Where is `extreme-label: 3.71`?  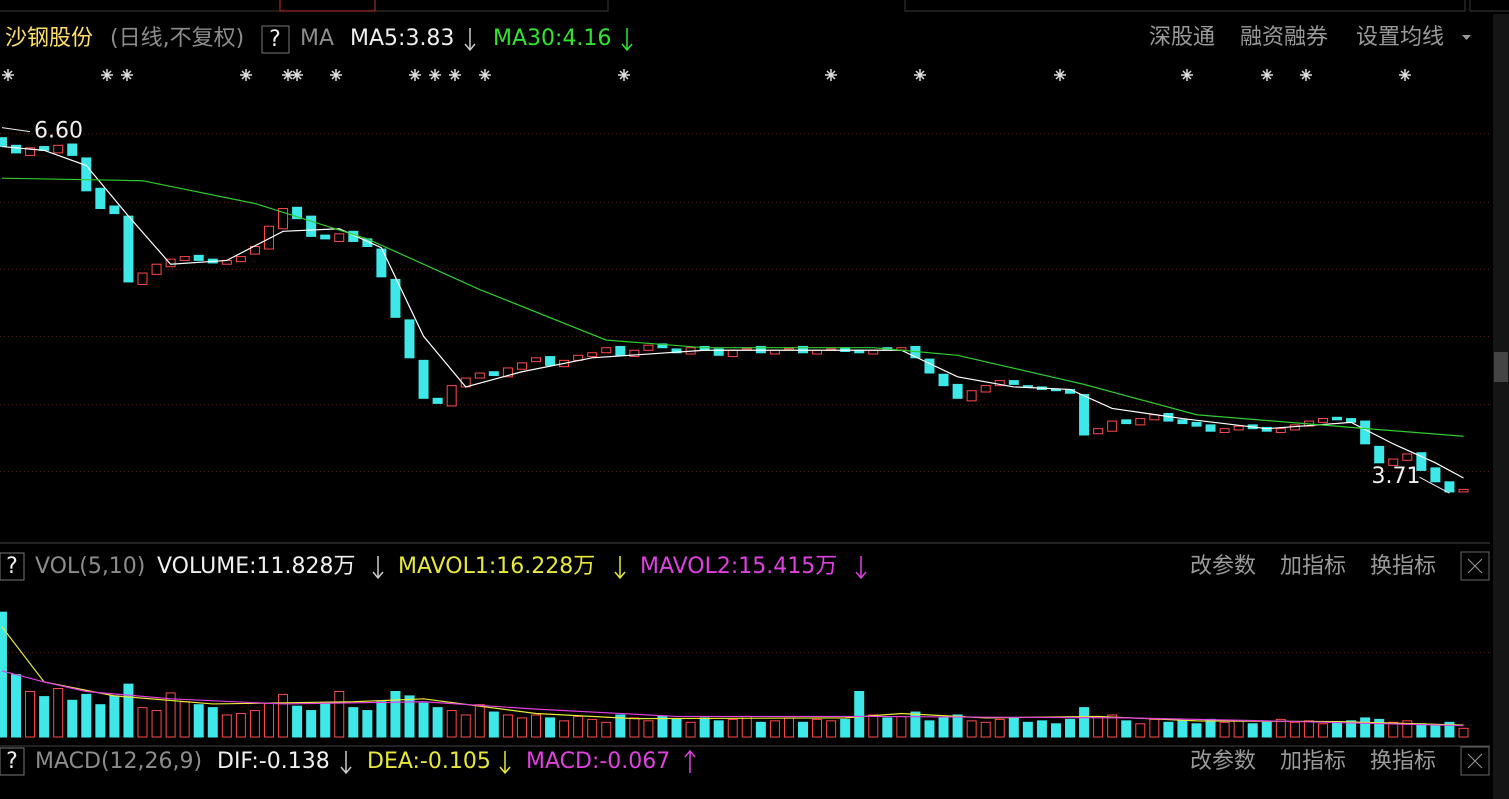
extreme-label: 3.71 is located at coordinates (1395, 476).